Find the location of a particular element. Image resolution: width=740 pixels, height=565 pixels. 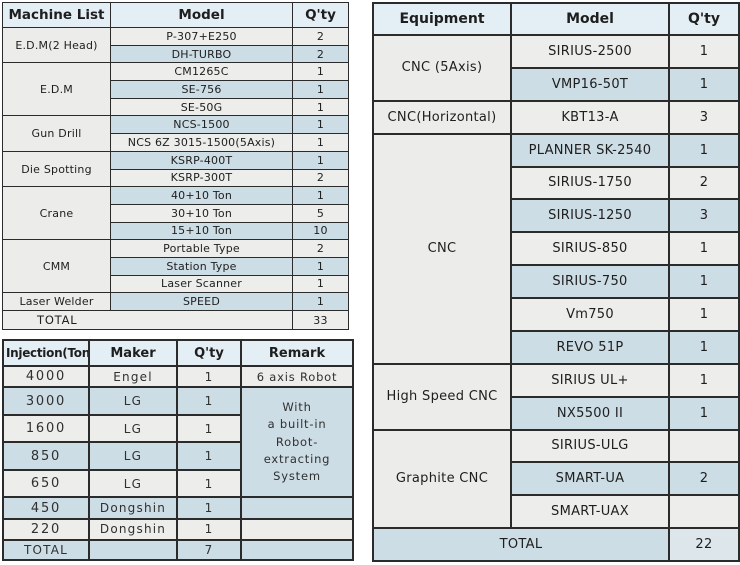

total-label-cell: TOTAL is located at coordinates (147, 320).